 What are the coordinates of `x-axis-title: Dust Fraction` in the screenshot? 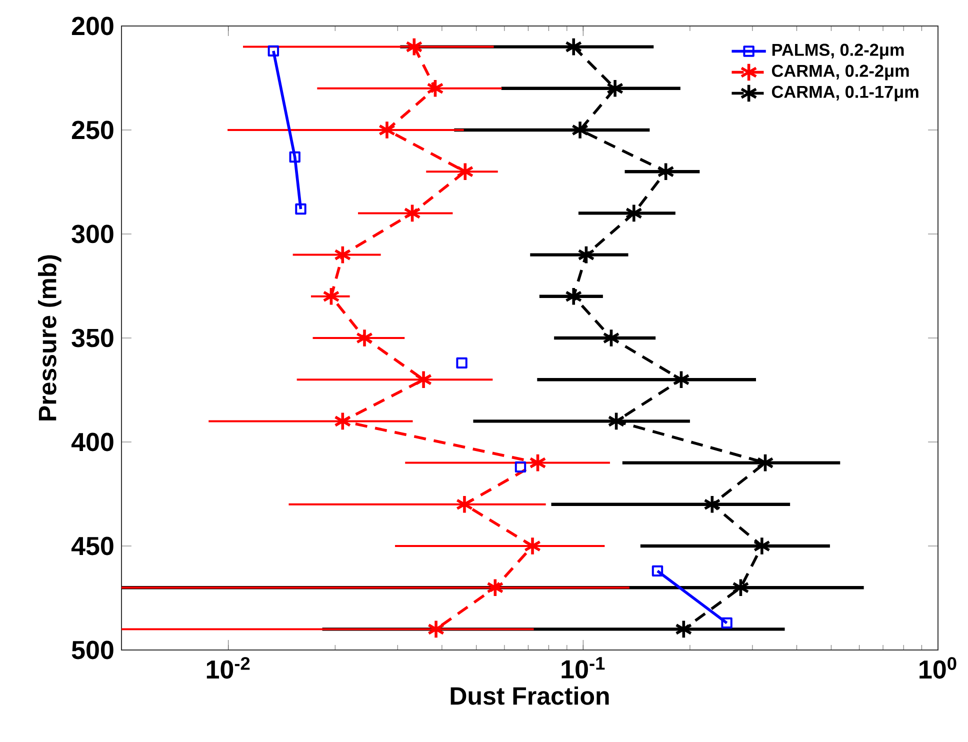 It's located at (529, 695).